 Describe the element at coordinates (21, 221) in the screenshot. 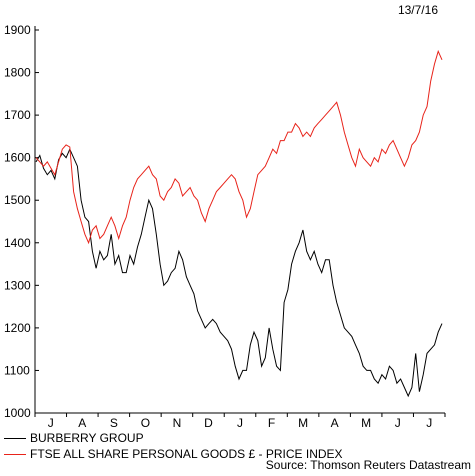

I see `y-axis: 1000 1100 1200 1300 1400 1500 1600 1700 1800 1900` at that location.